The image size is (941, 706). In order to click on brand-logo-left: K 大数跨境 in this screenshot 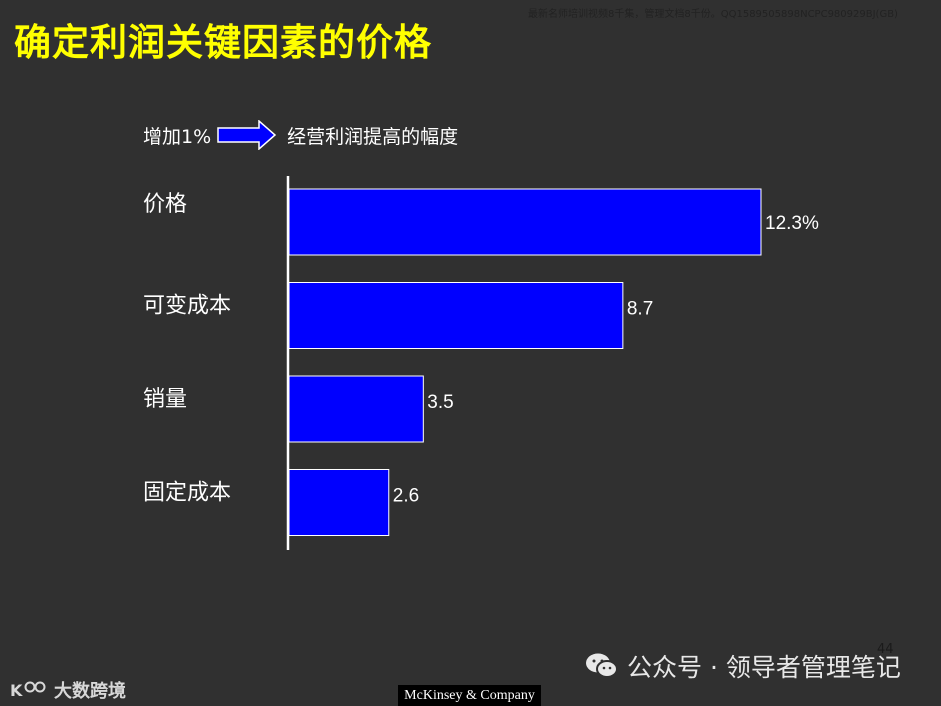, I will do `click(68, 690)`.